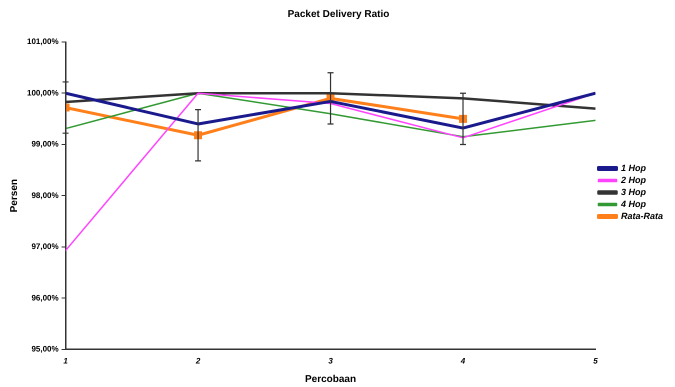 This screenshot has width=675, height=387. I want to click on legend-label: Rata-Rata, so click(642, 215).